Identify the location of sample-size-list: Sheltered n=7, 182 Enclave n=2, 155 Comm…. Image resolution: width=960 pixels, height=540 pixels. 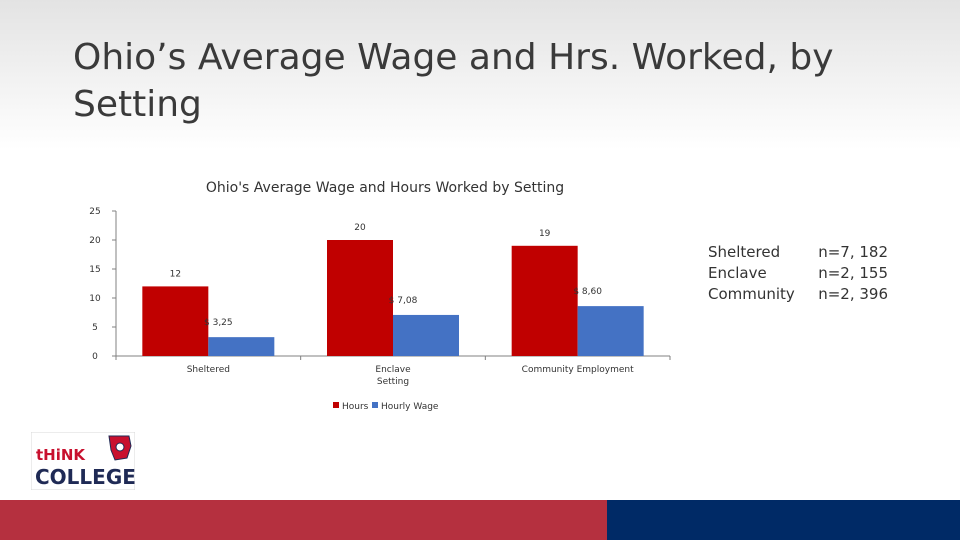
(798, 273).